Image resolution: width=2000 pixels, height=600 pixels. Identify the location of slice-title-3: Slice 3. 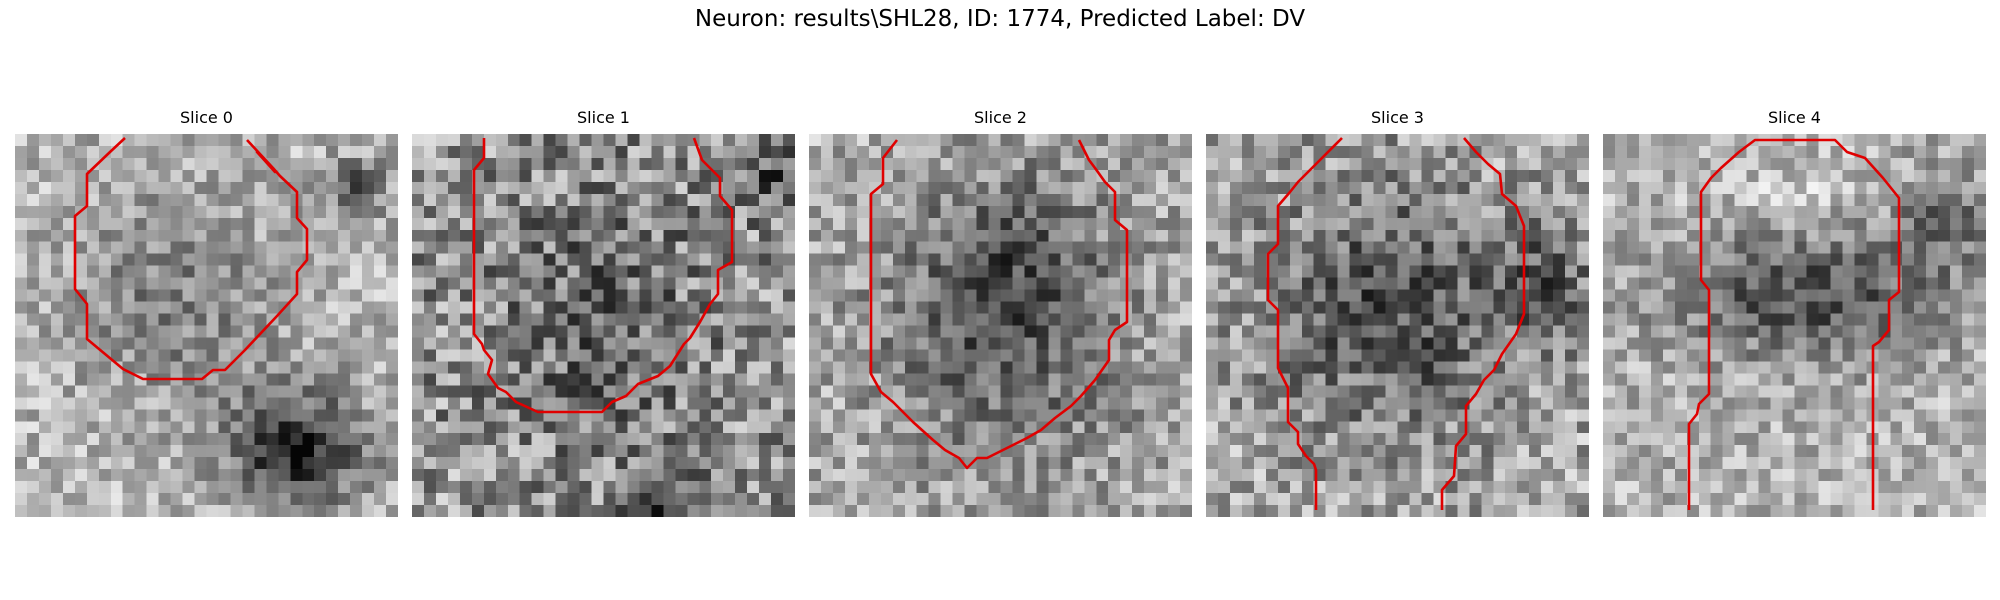
(1397, 117).